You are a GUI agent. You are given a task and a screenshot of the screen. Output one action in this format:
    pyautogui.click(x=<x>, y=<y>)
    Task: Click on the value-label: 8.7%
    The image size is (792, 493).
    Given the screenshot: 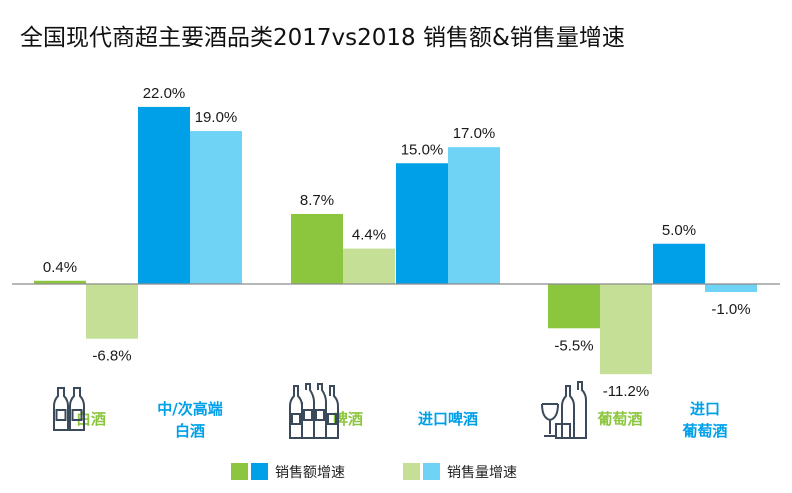 What is the action you would take?
    pyautogui.click(x=317, y=200)
    